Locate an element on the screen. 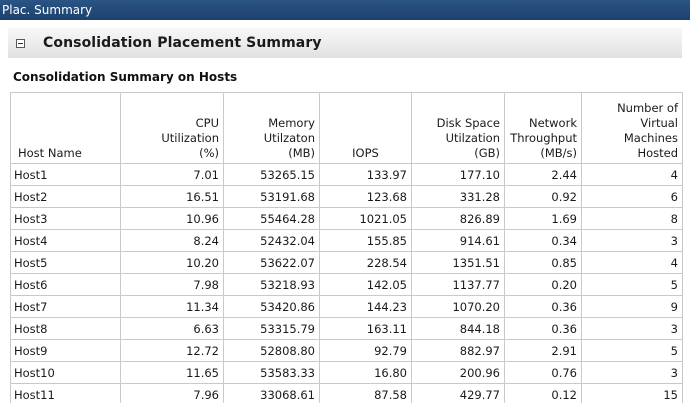 The height and width of the screenshot is (403, 690). cell-cpu-utilization: 7.98 is located at coordinates (172, 284).